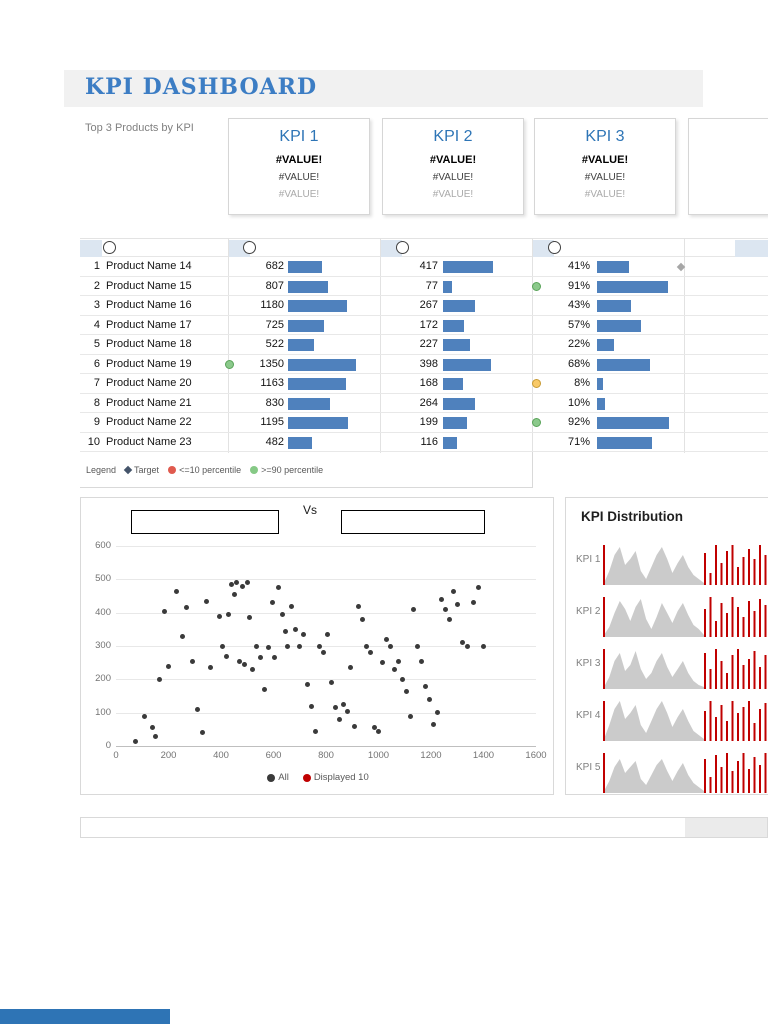  What do you see at coordinates (424, 403) in the screenshot?
I see `table-row: 8 Product Name 21 830 264 10%` at bounding box center [424, 403].